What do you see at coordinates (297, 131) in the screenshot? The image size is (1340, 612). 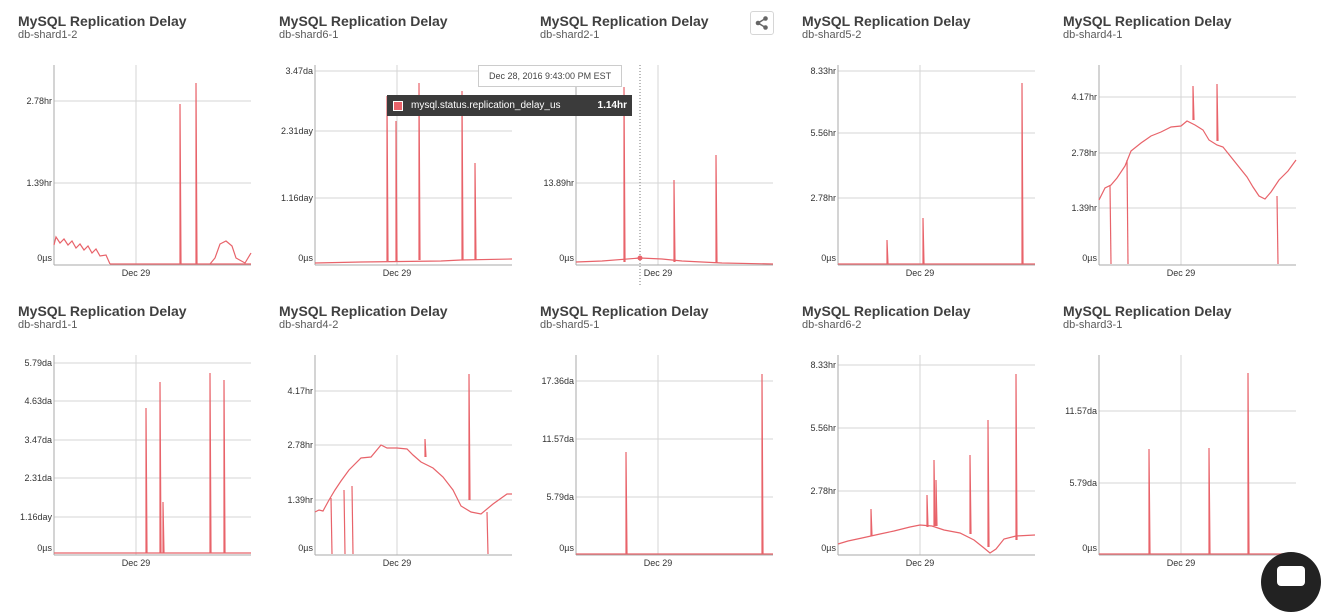 I see `y-tick-label: 2.31day` at bounding box center [297, 131].